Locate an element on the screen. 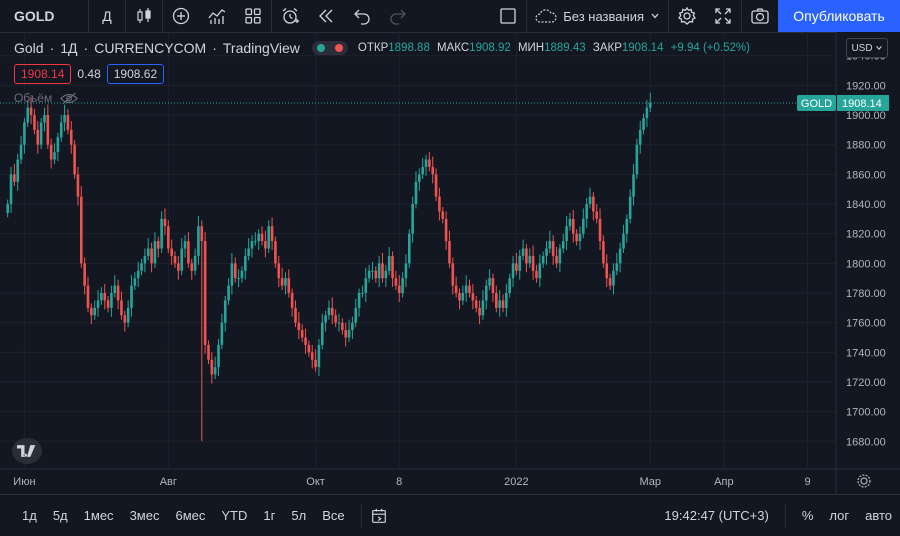 This screenshot has height=536, width=900. redo-button is located at coordinates (398, 16).